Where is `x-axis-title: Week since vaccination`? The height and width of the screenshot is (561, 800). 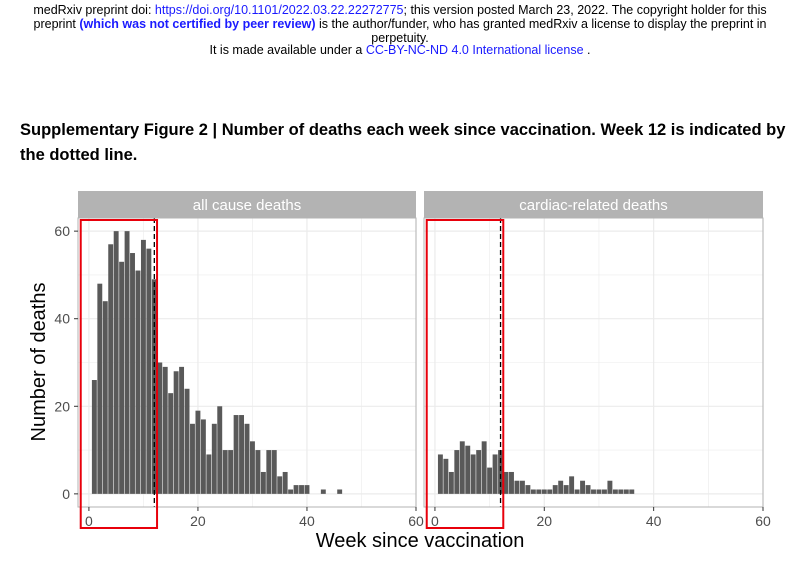
x-axis-title: Week since vaccination is located at coordinates (420, 541).